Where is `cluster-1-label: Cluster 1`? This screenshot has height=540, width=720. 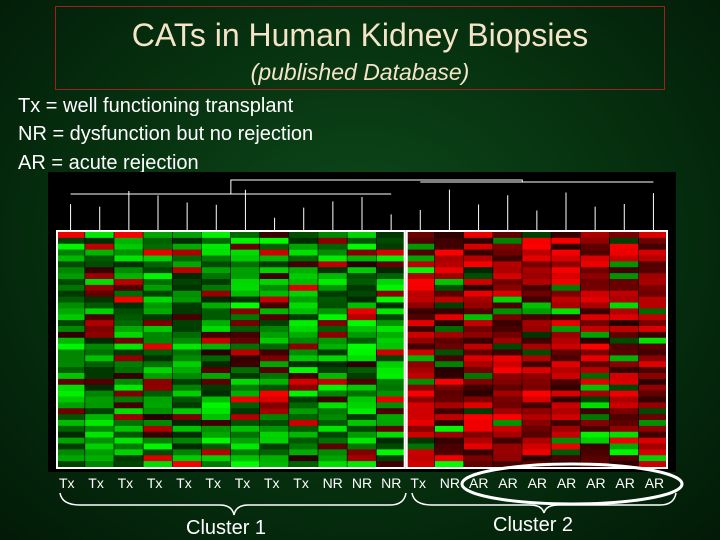 cluster-1-label: Cluster 1 is located at coordinates (226, 528).